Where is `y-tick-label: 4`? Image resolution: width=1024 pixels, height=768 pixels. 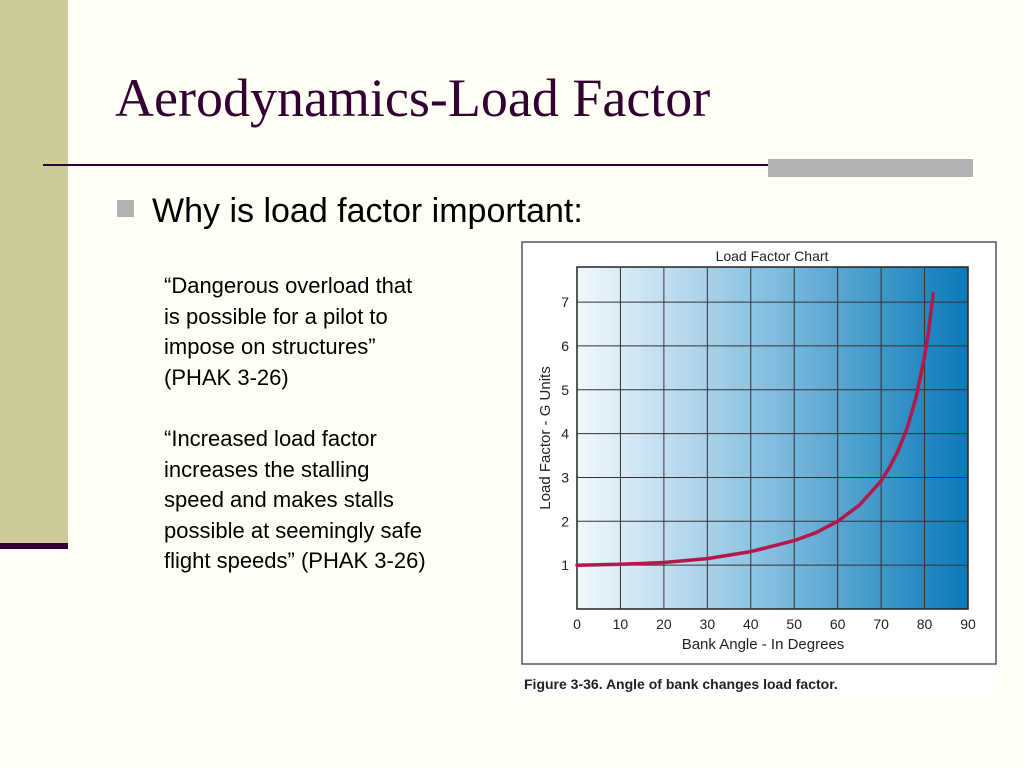
y-tick-label: 4 is located at coordinates (565, 434).